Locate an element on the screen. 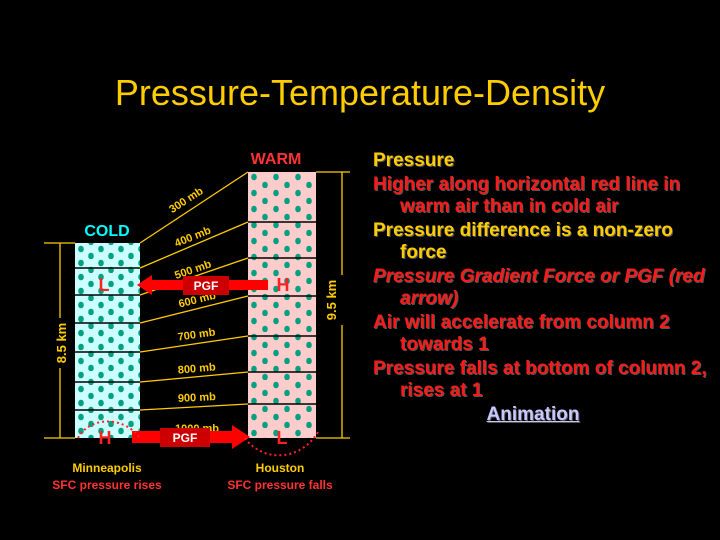 This screenshot has height=540, width=720. cold-height-label: 8.5 km is located at coordinates (61, 343).